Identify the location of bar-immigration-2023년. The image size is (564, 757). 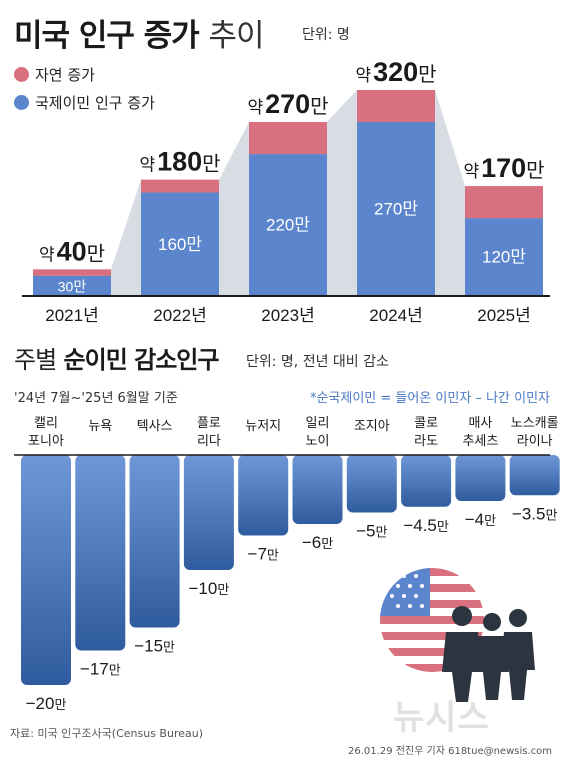
(288, 224).